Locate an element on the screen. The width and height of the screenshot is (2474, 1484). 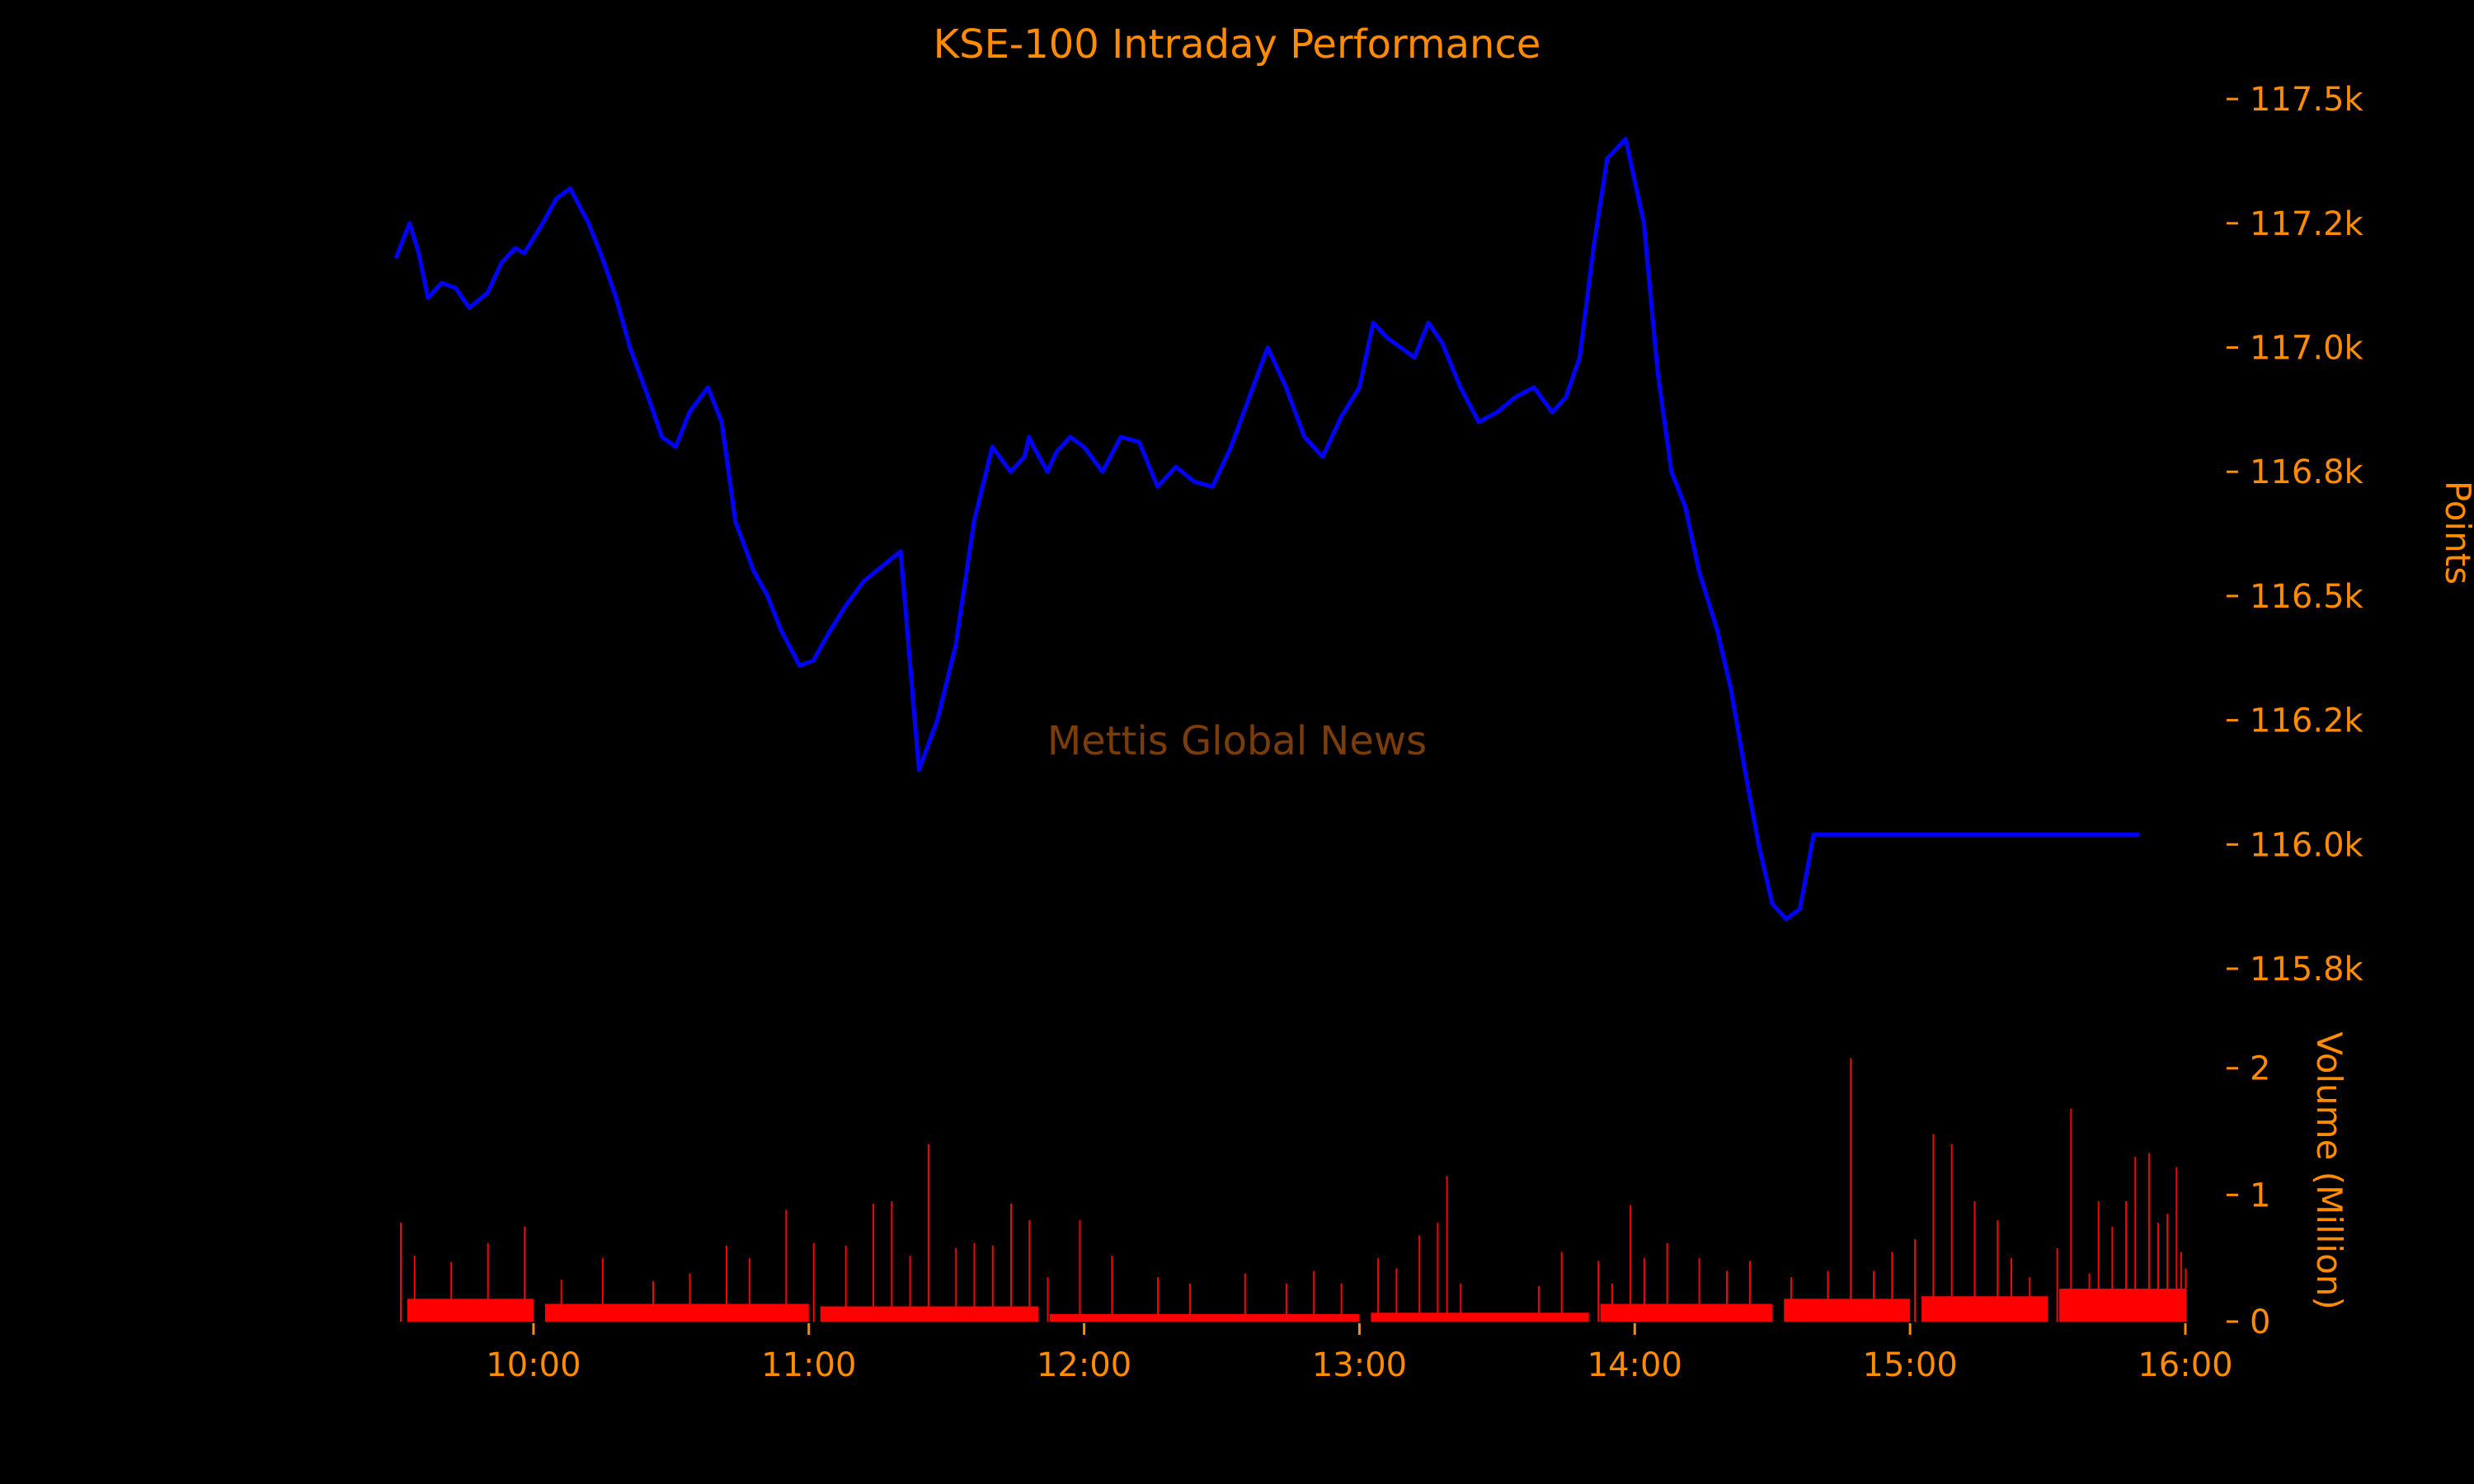
price-tick-label: 116.0k is located at coordinates (2307, 845).